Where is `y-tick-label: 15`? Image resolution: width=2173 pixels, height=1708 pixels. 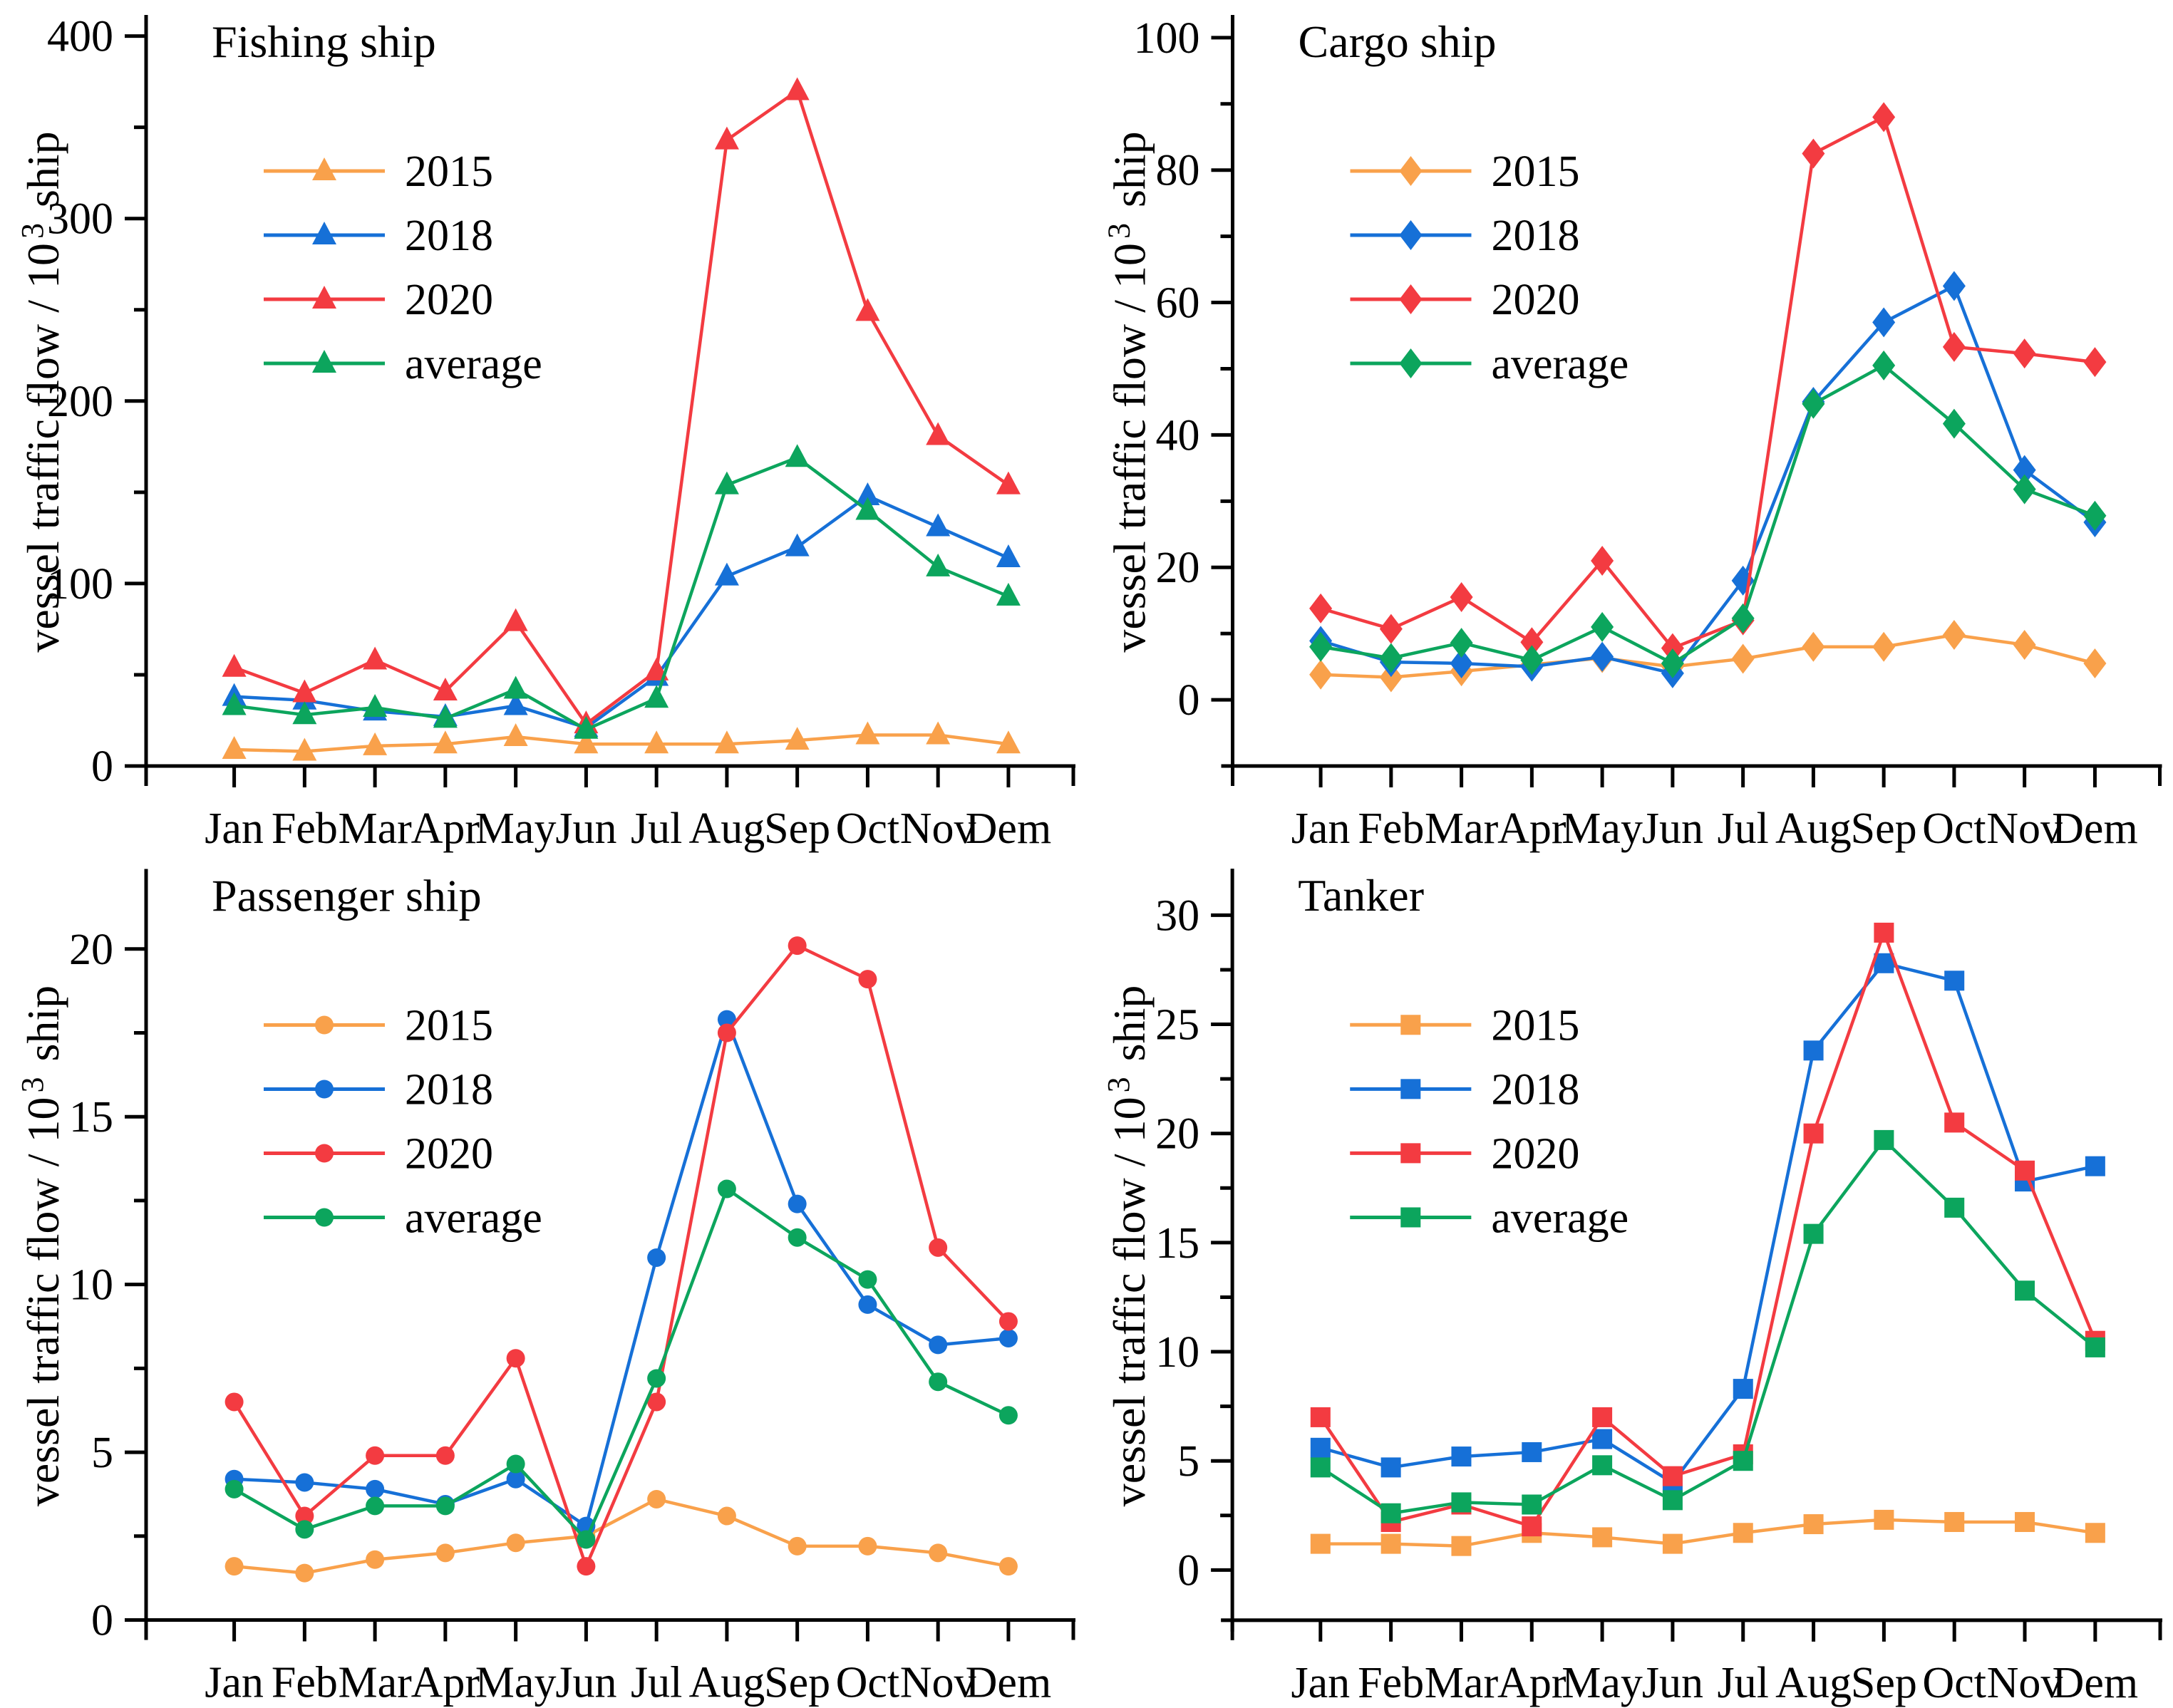
y-tick-label: 15 is located at coordinates (91, 1117).